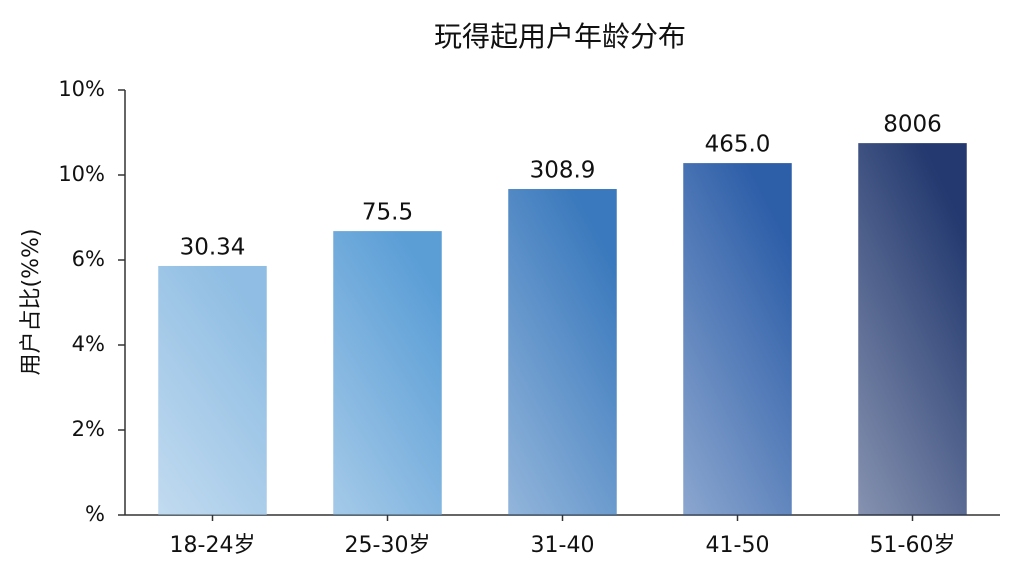  Describe the element at coordinates (912, 125) in the screenshot. I see `bar-label: 8006` at that location.